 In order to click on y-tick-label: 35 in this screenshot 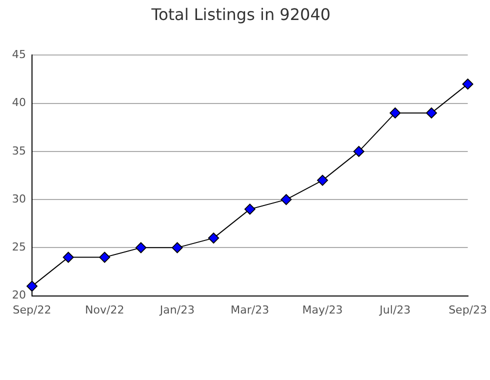, I will do `click(19, 151)`.